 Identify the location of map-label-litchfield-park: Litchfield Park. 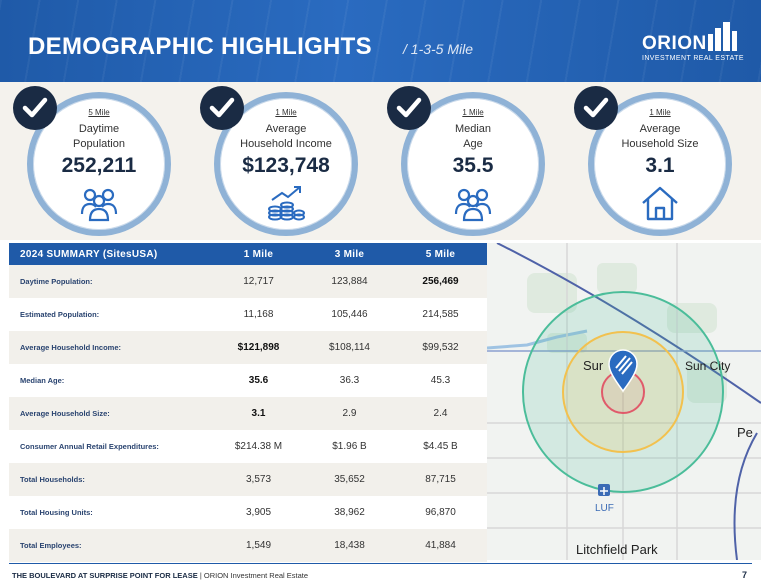
(617, 549).